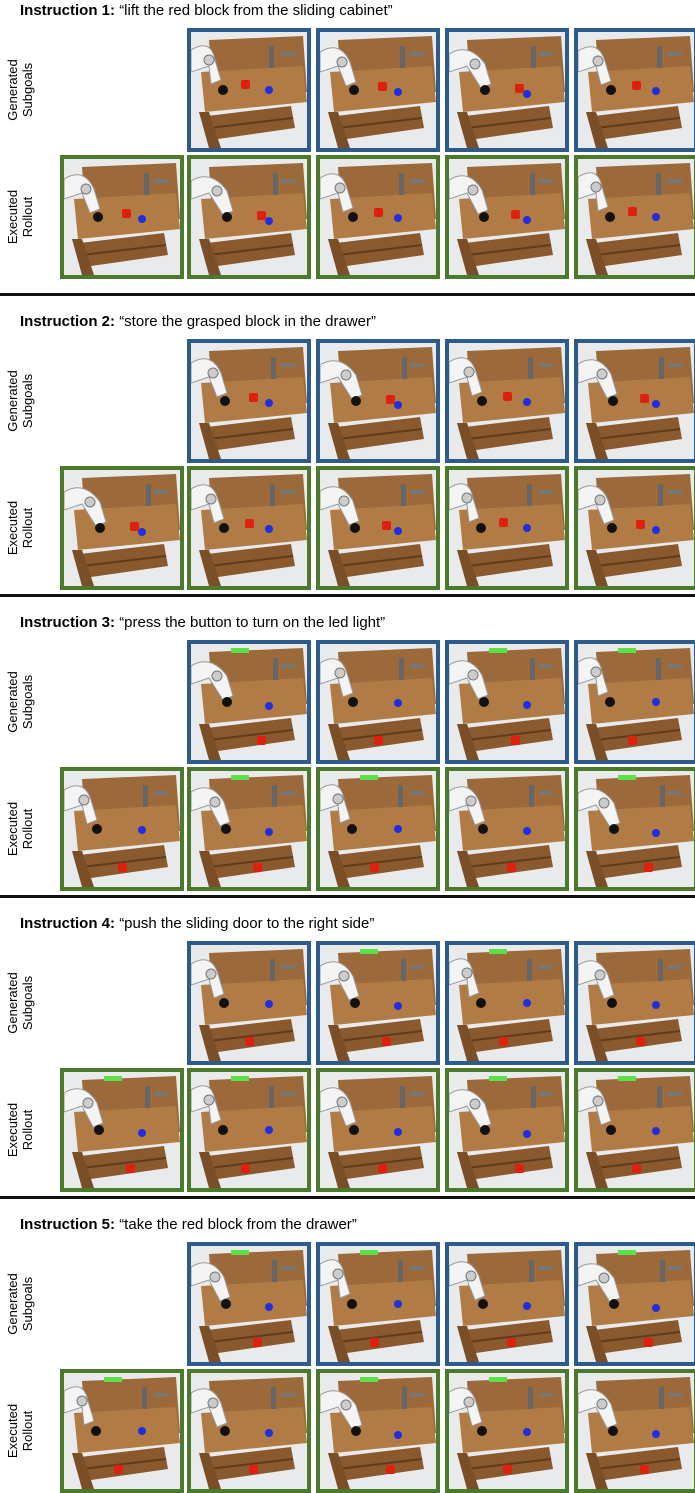 The image size is (695, 1493). Describe the element at coordinates (68, 10) in the screenshot. I see `instruction-label: Instruction 1:` at that location.